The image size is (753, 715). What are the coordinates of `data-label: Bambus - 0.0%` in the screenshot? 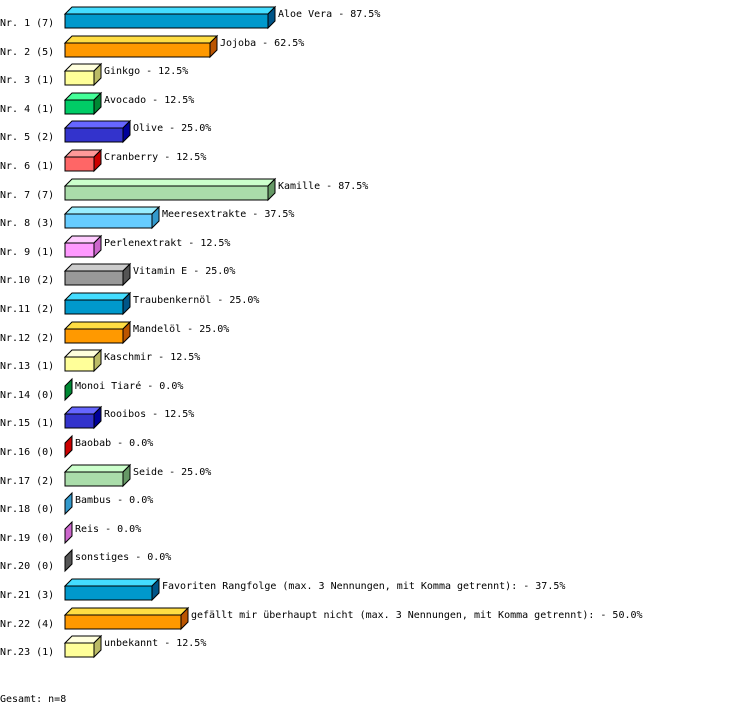 It's located at (114, 500).